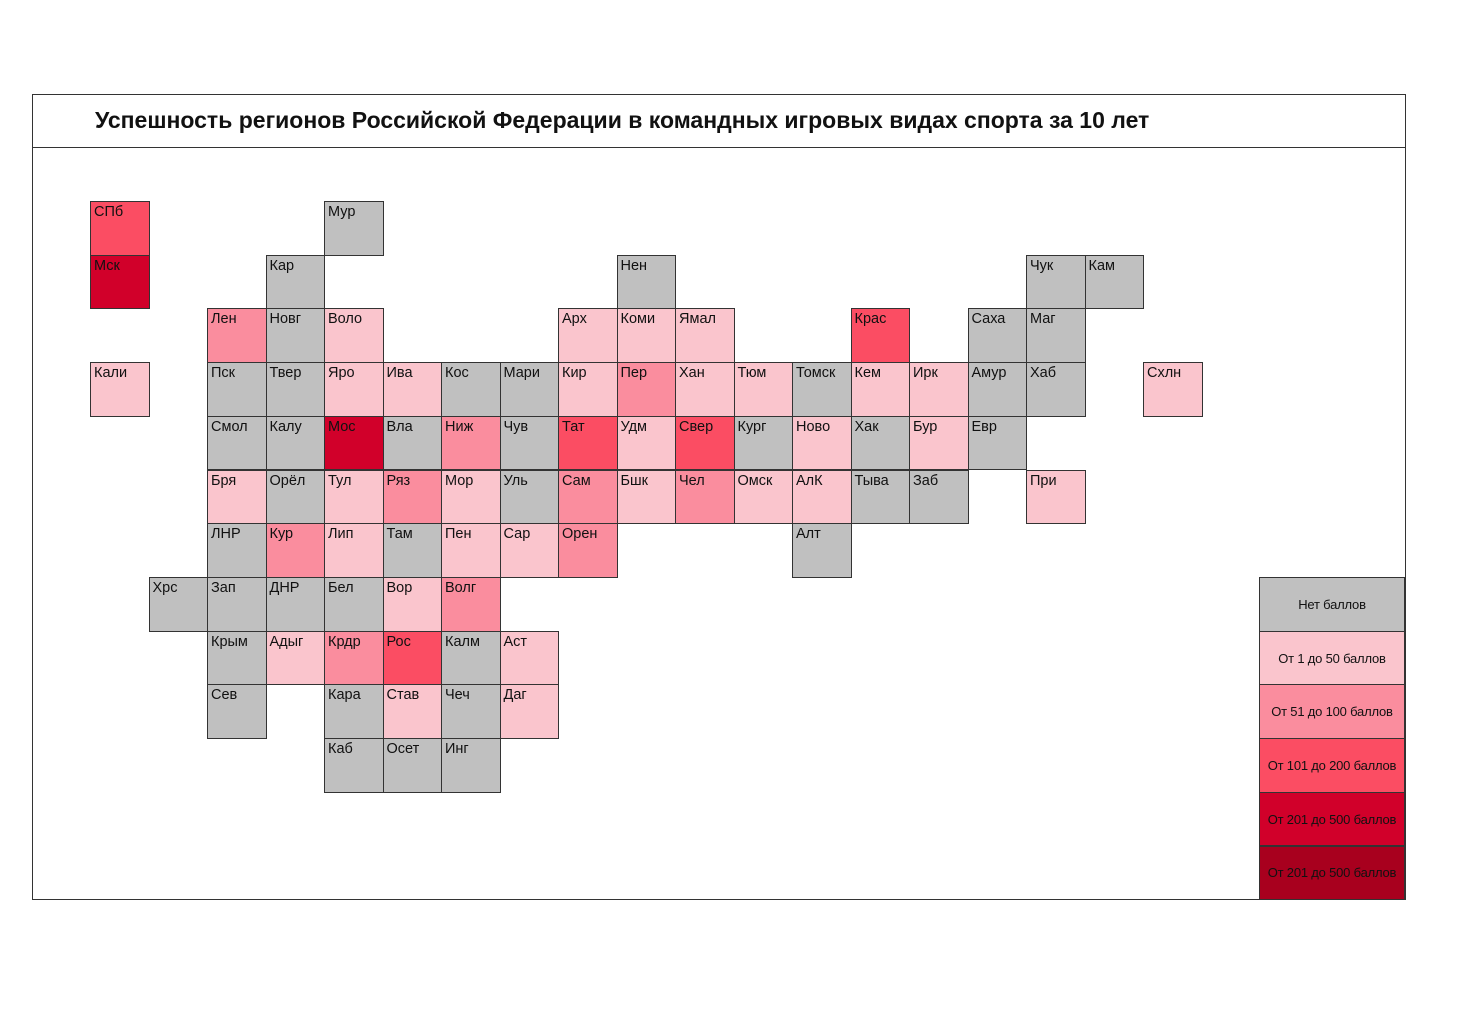 This screenshot has width=1460, height=1032. What do you see at coordinates (109, 212) in the screenshot?
I see `region-label: СПб` at bounding box center [109, 212].